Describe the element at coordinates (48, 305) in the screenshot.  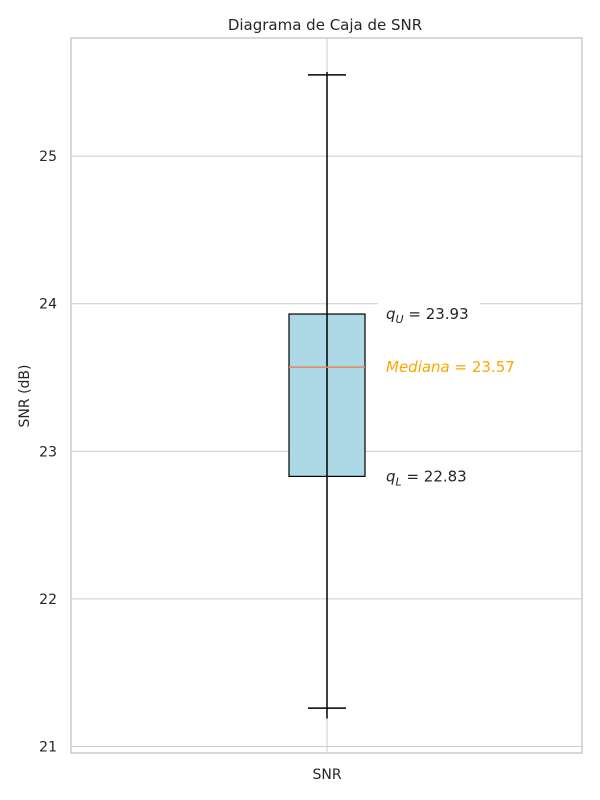
I see `y-tick-label: 24` at that location.